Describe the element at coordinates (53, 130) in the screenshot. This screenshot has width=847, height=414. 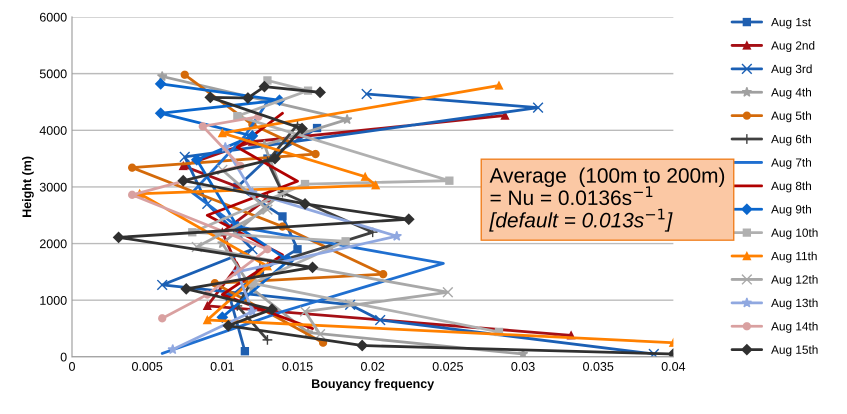
I see `y-tick-label: 4000` at that location.